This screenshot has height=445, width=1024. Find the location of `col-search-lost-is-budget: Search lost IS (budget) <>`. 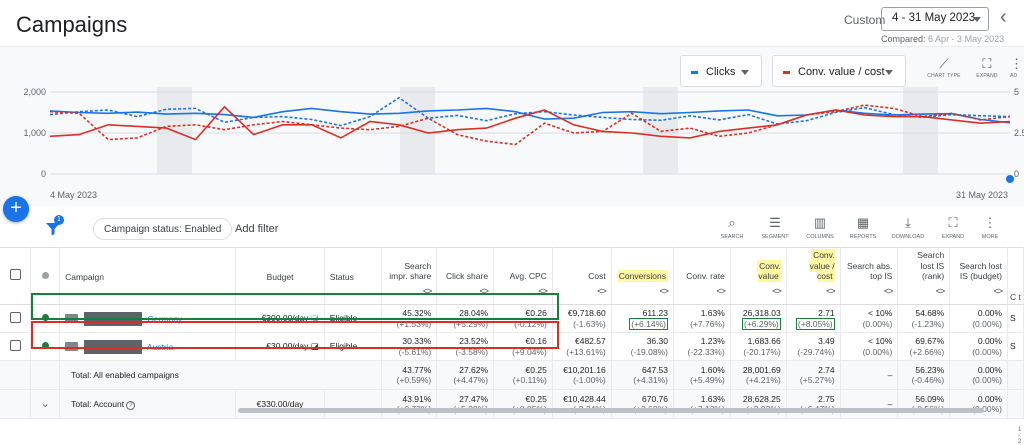

col-search-lost-is-budget: Search lost IS (budget) <> is located at coordinates (978, 276).